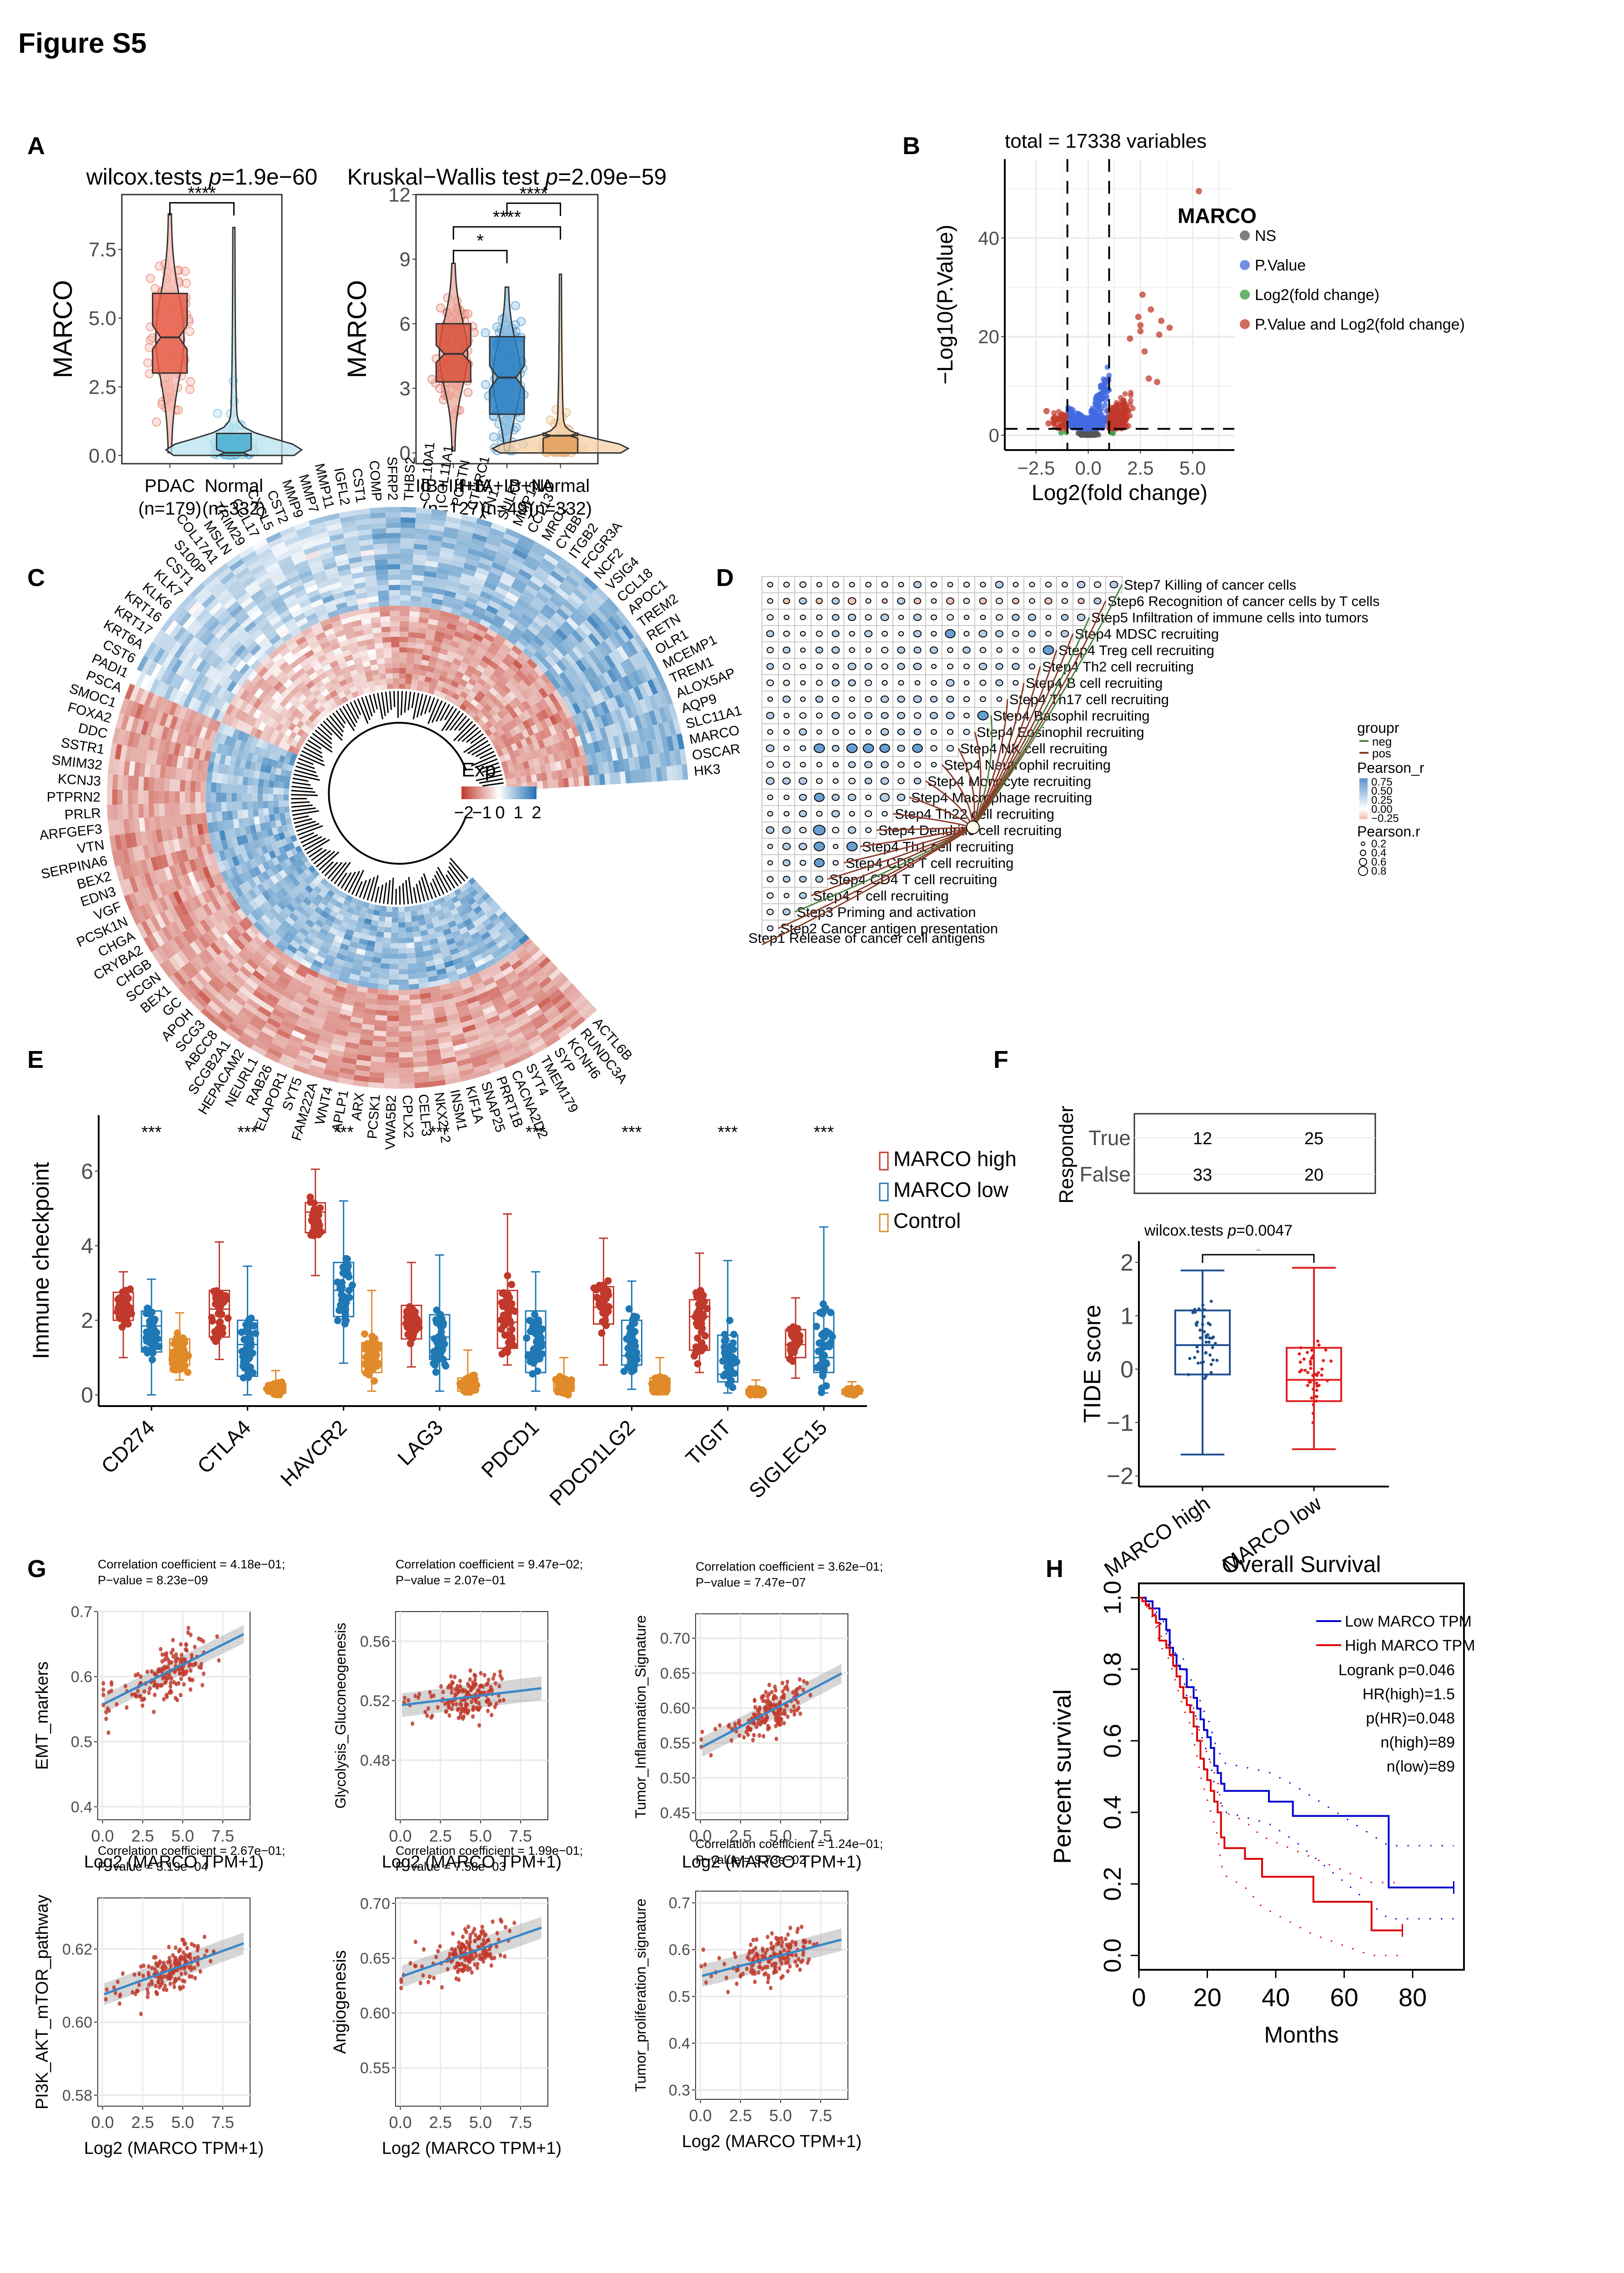 This screenshot has width=1624, height=2273. Describe the element at coordinates (234, 372) in the screenshot. I see `group-normal: Normal(n=332)` at that location.